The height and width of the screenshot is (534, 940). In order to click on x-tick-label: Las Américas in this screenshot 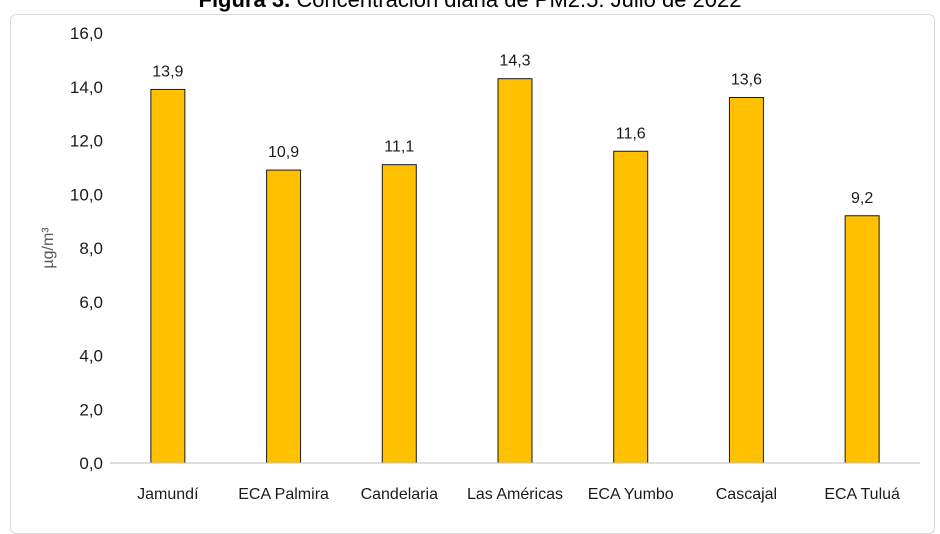, I will do `click(515, 494)`.